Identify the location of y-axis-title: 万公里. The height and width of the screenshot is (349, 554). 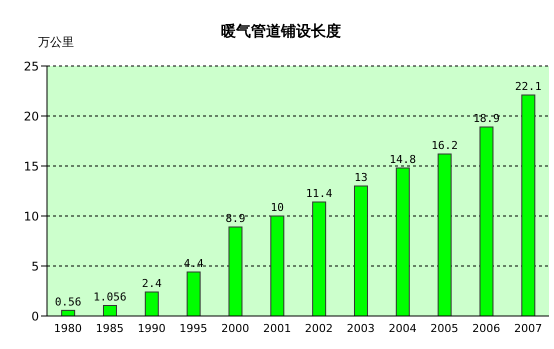
(56, 42).